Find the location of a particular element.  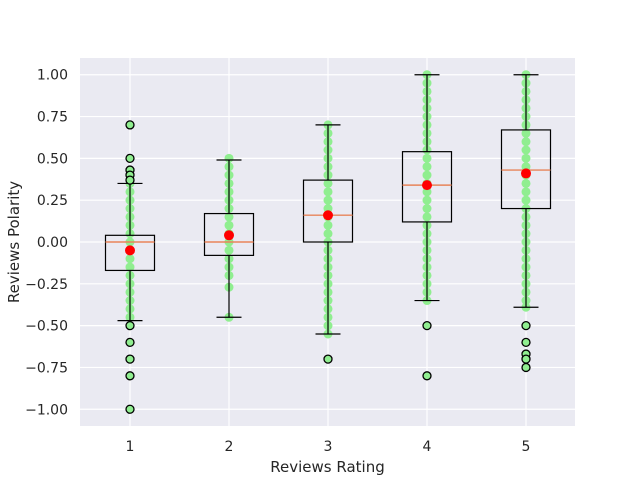

x-tick-label: 1 is located at coordinates (130, 447).